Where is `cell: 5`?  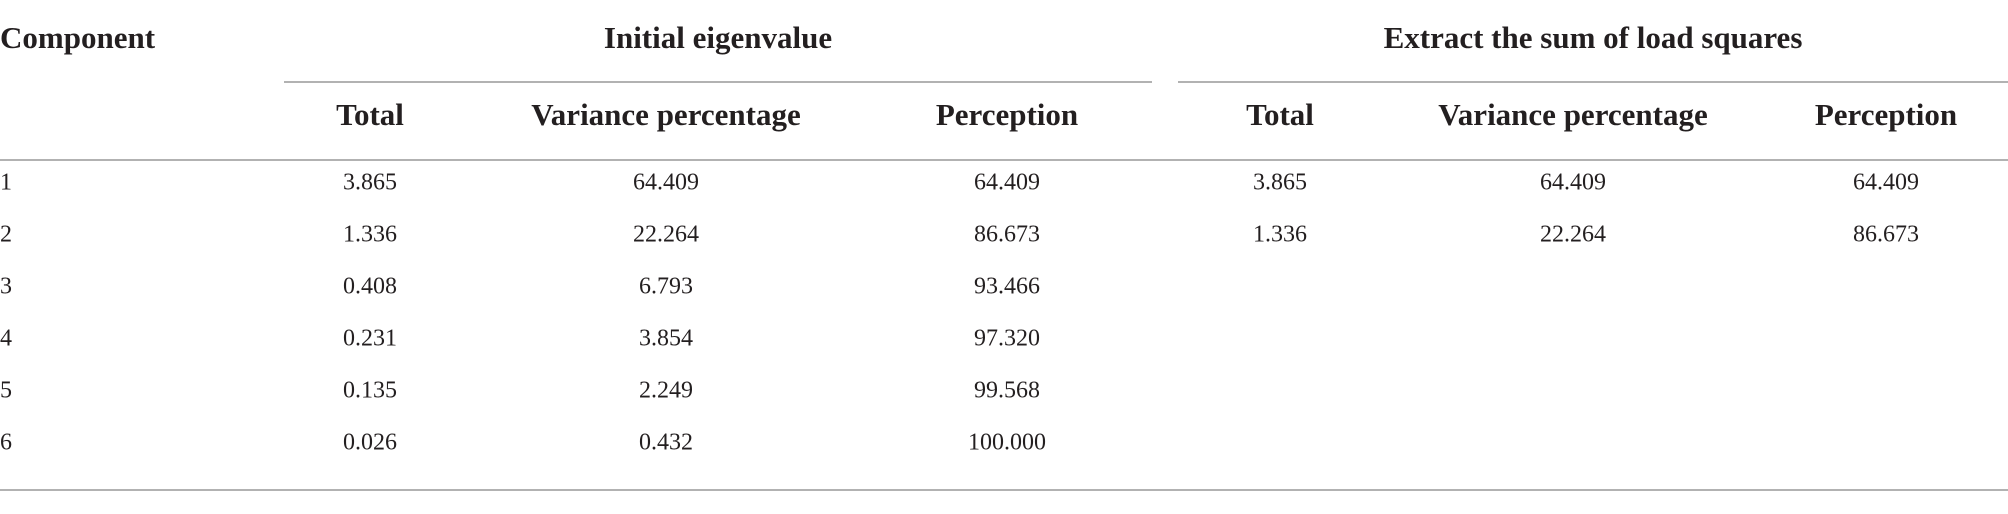 cell: 5 is located at coordinates (6, 391).